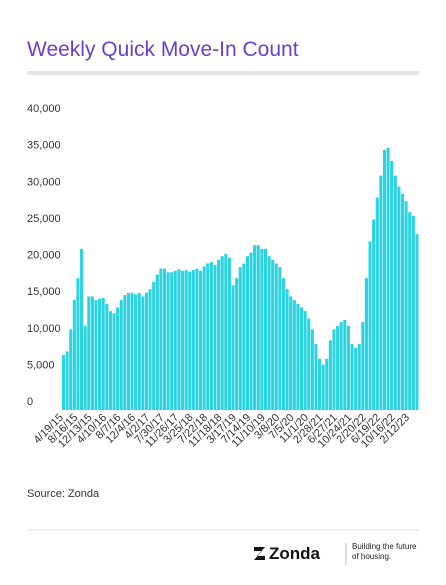  What do you see at coordinates (41, 365) in the screenshot?
I see `y-tick-label: 5,000` at bounding box center [41, 365].